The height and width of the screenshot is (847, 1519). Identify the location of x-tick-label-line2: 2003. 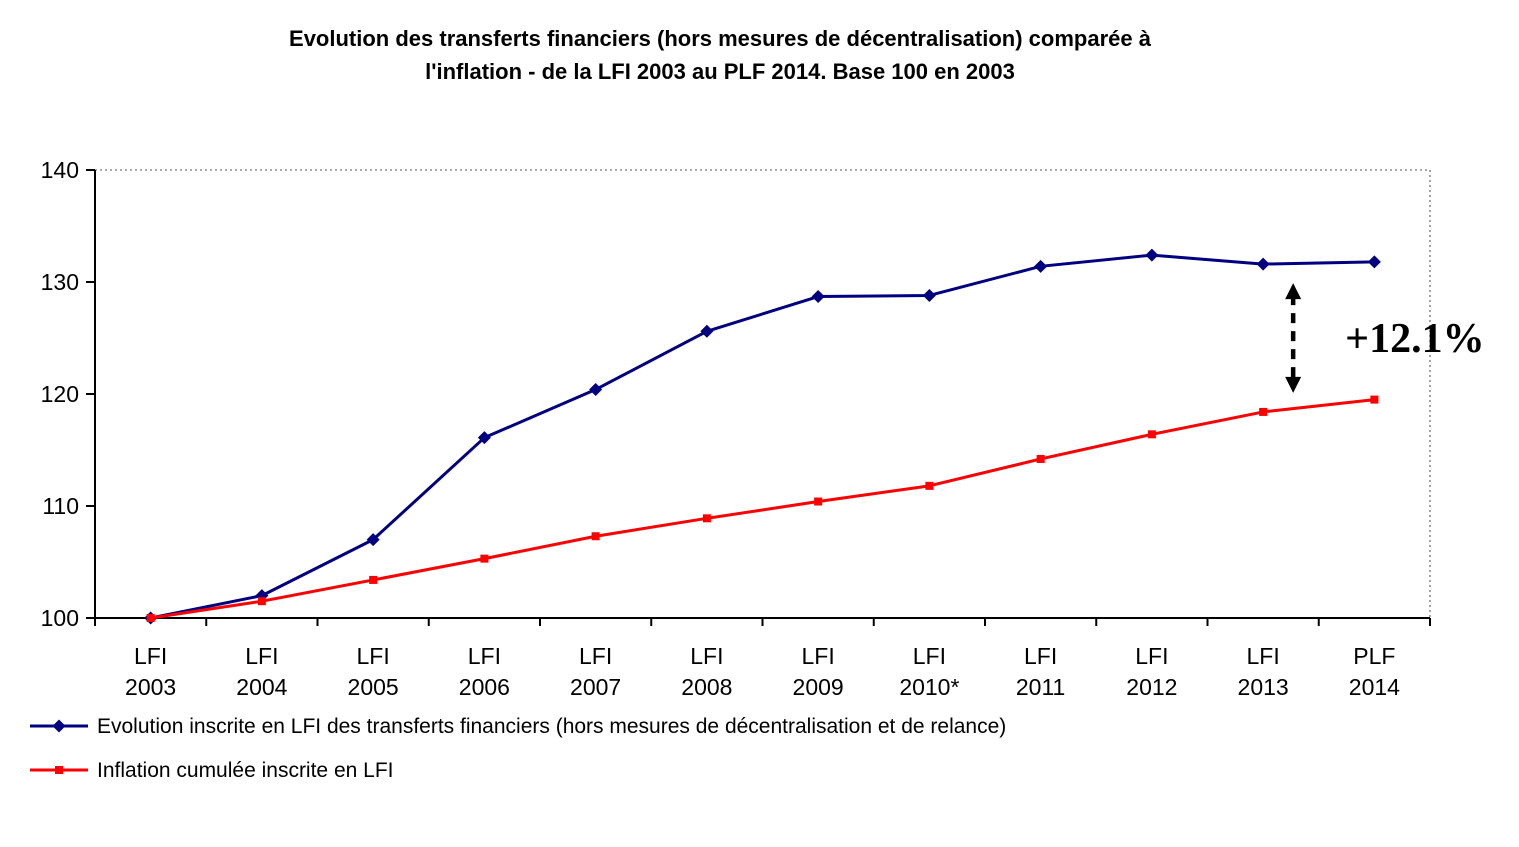
(150, 687).